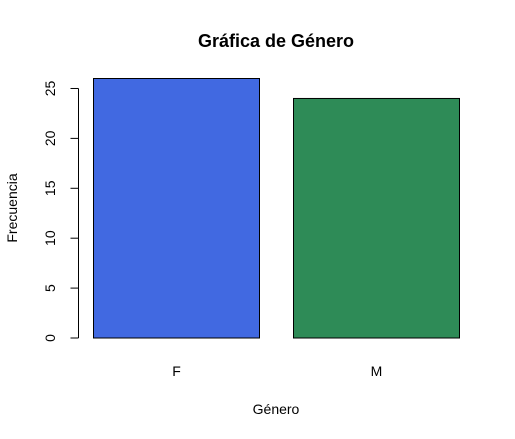 The image size is (515, 439). What do you see at coordinates (50, 188) in the screenshot?
I see `y-tick-label: 15` at bounding box center [50, 188].